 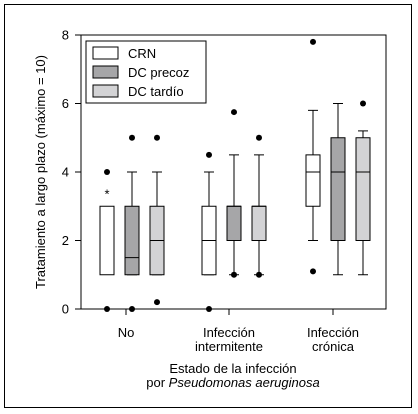 I want to click on x-tick-label: intermitente, so click(x=229, y=346).